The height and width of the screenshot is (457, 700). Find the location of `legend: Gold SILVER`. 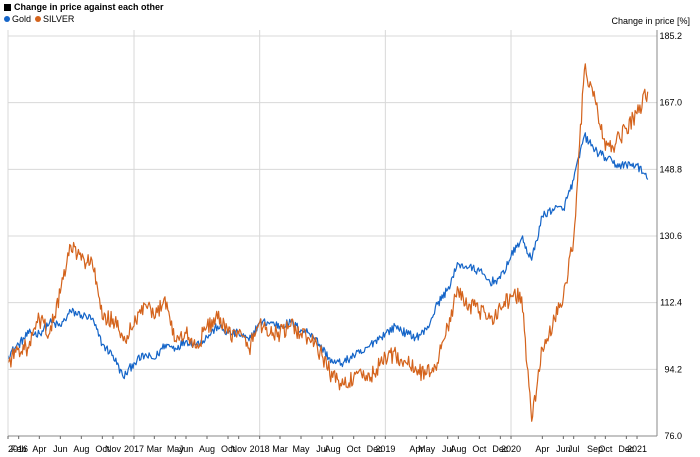

legend: Gold SILVER is located at coordinates (39, 19).